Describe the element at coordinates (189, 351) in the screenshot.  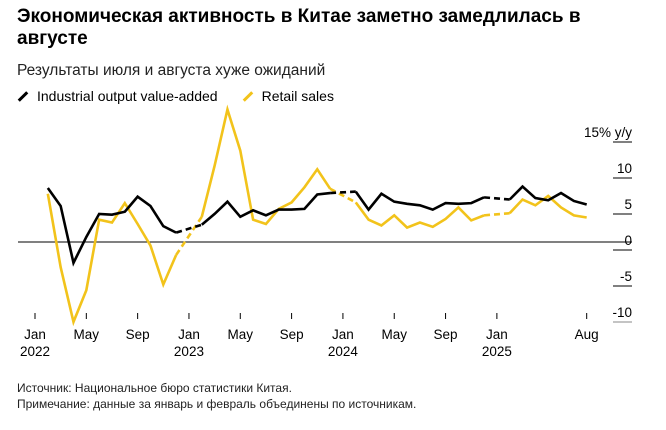
I see `x-tick-year: 2023` at that location.